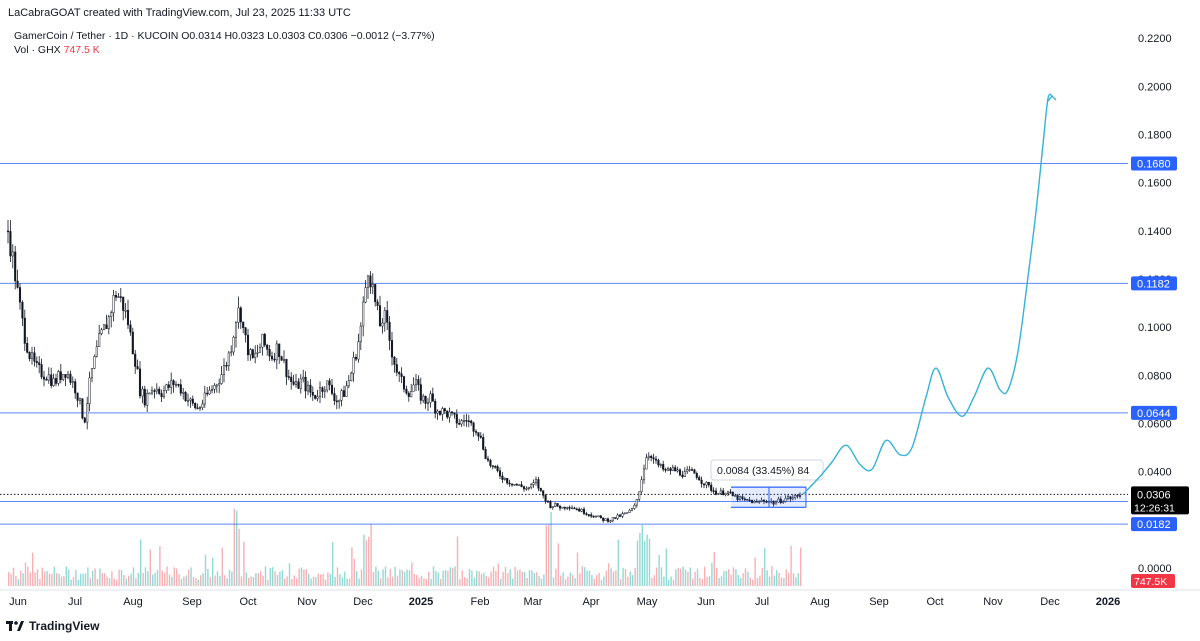 The image size is (1200, 641). I want to click on x-tick-label: May, so click(647, 602).